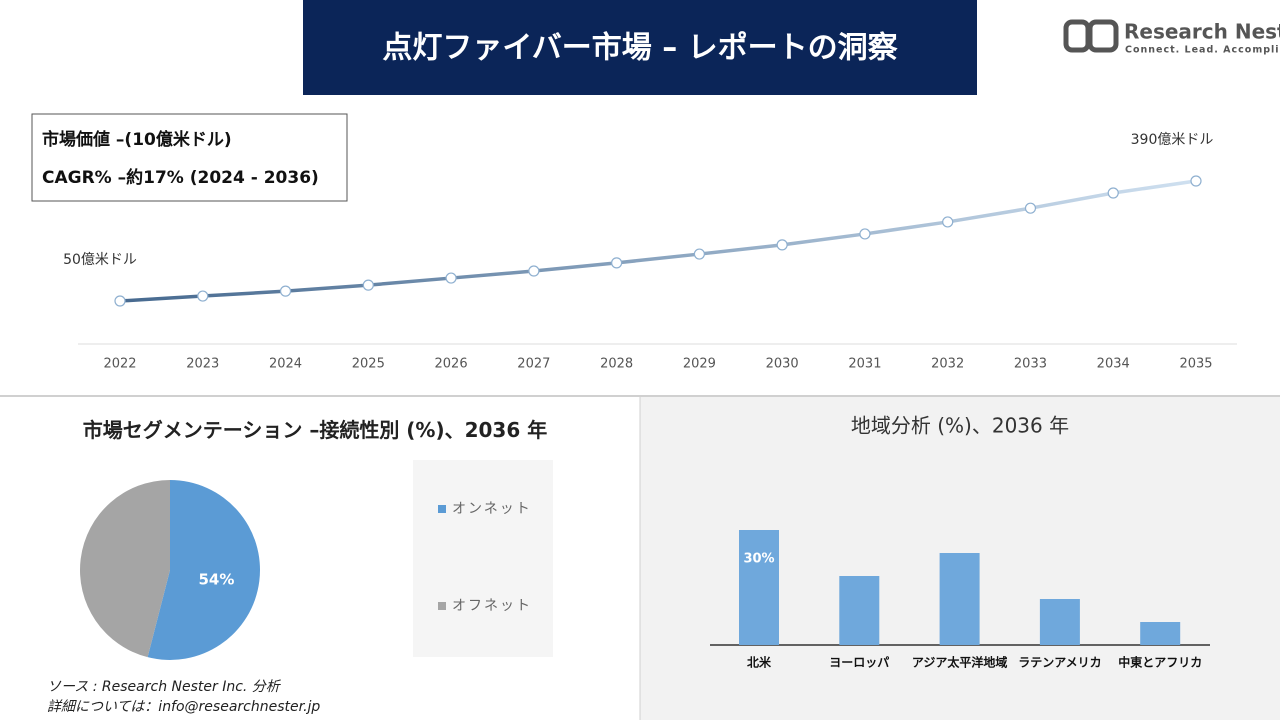  I want to click on header-bg, so click(640, 47).